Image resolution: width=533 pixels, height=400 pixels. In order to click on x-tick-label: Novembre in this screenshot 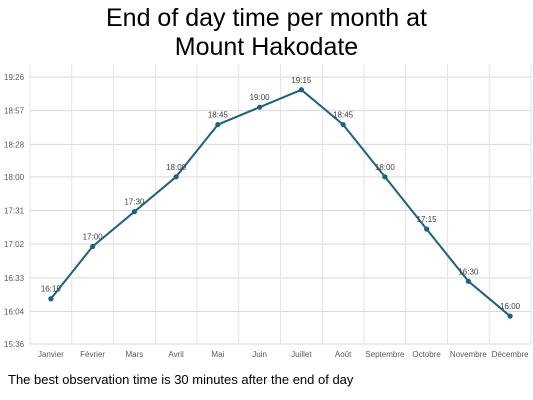, I will do `click(468, 354)`.